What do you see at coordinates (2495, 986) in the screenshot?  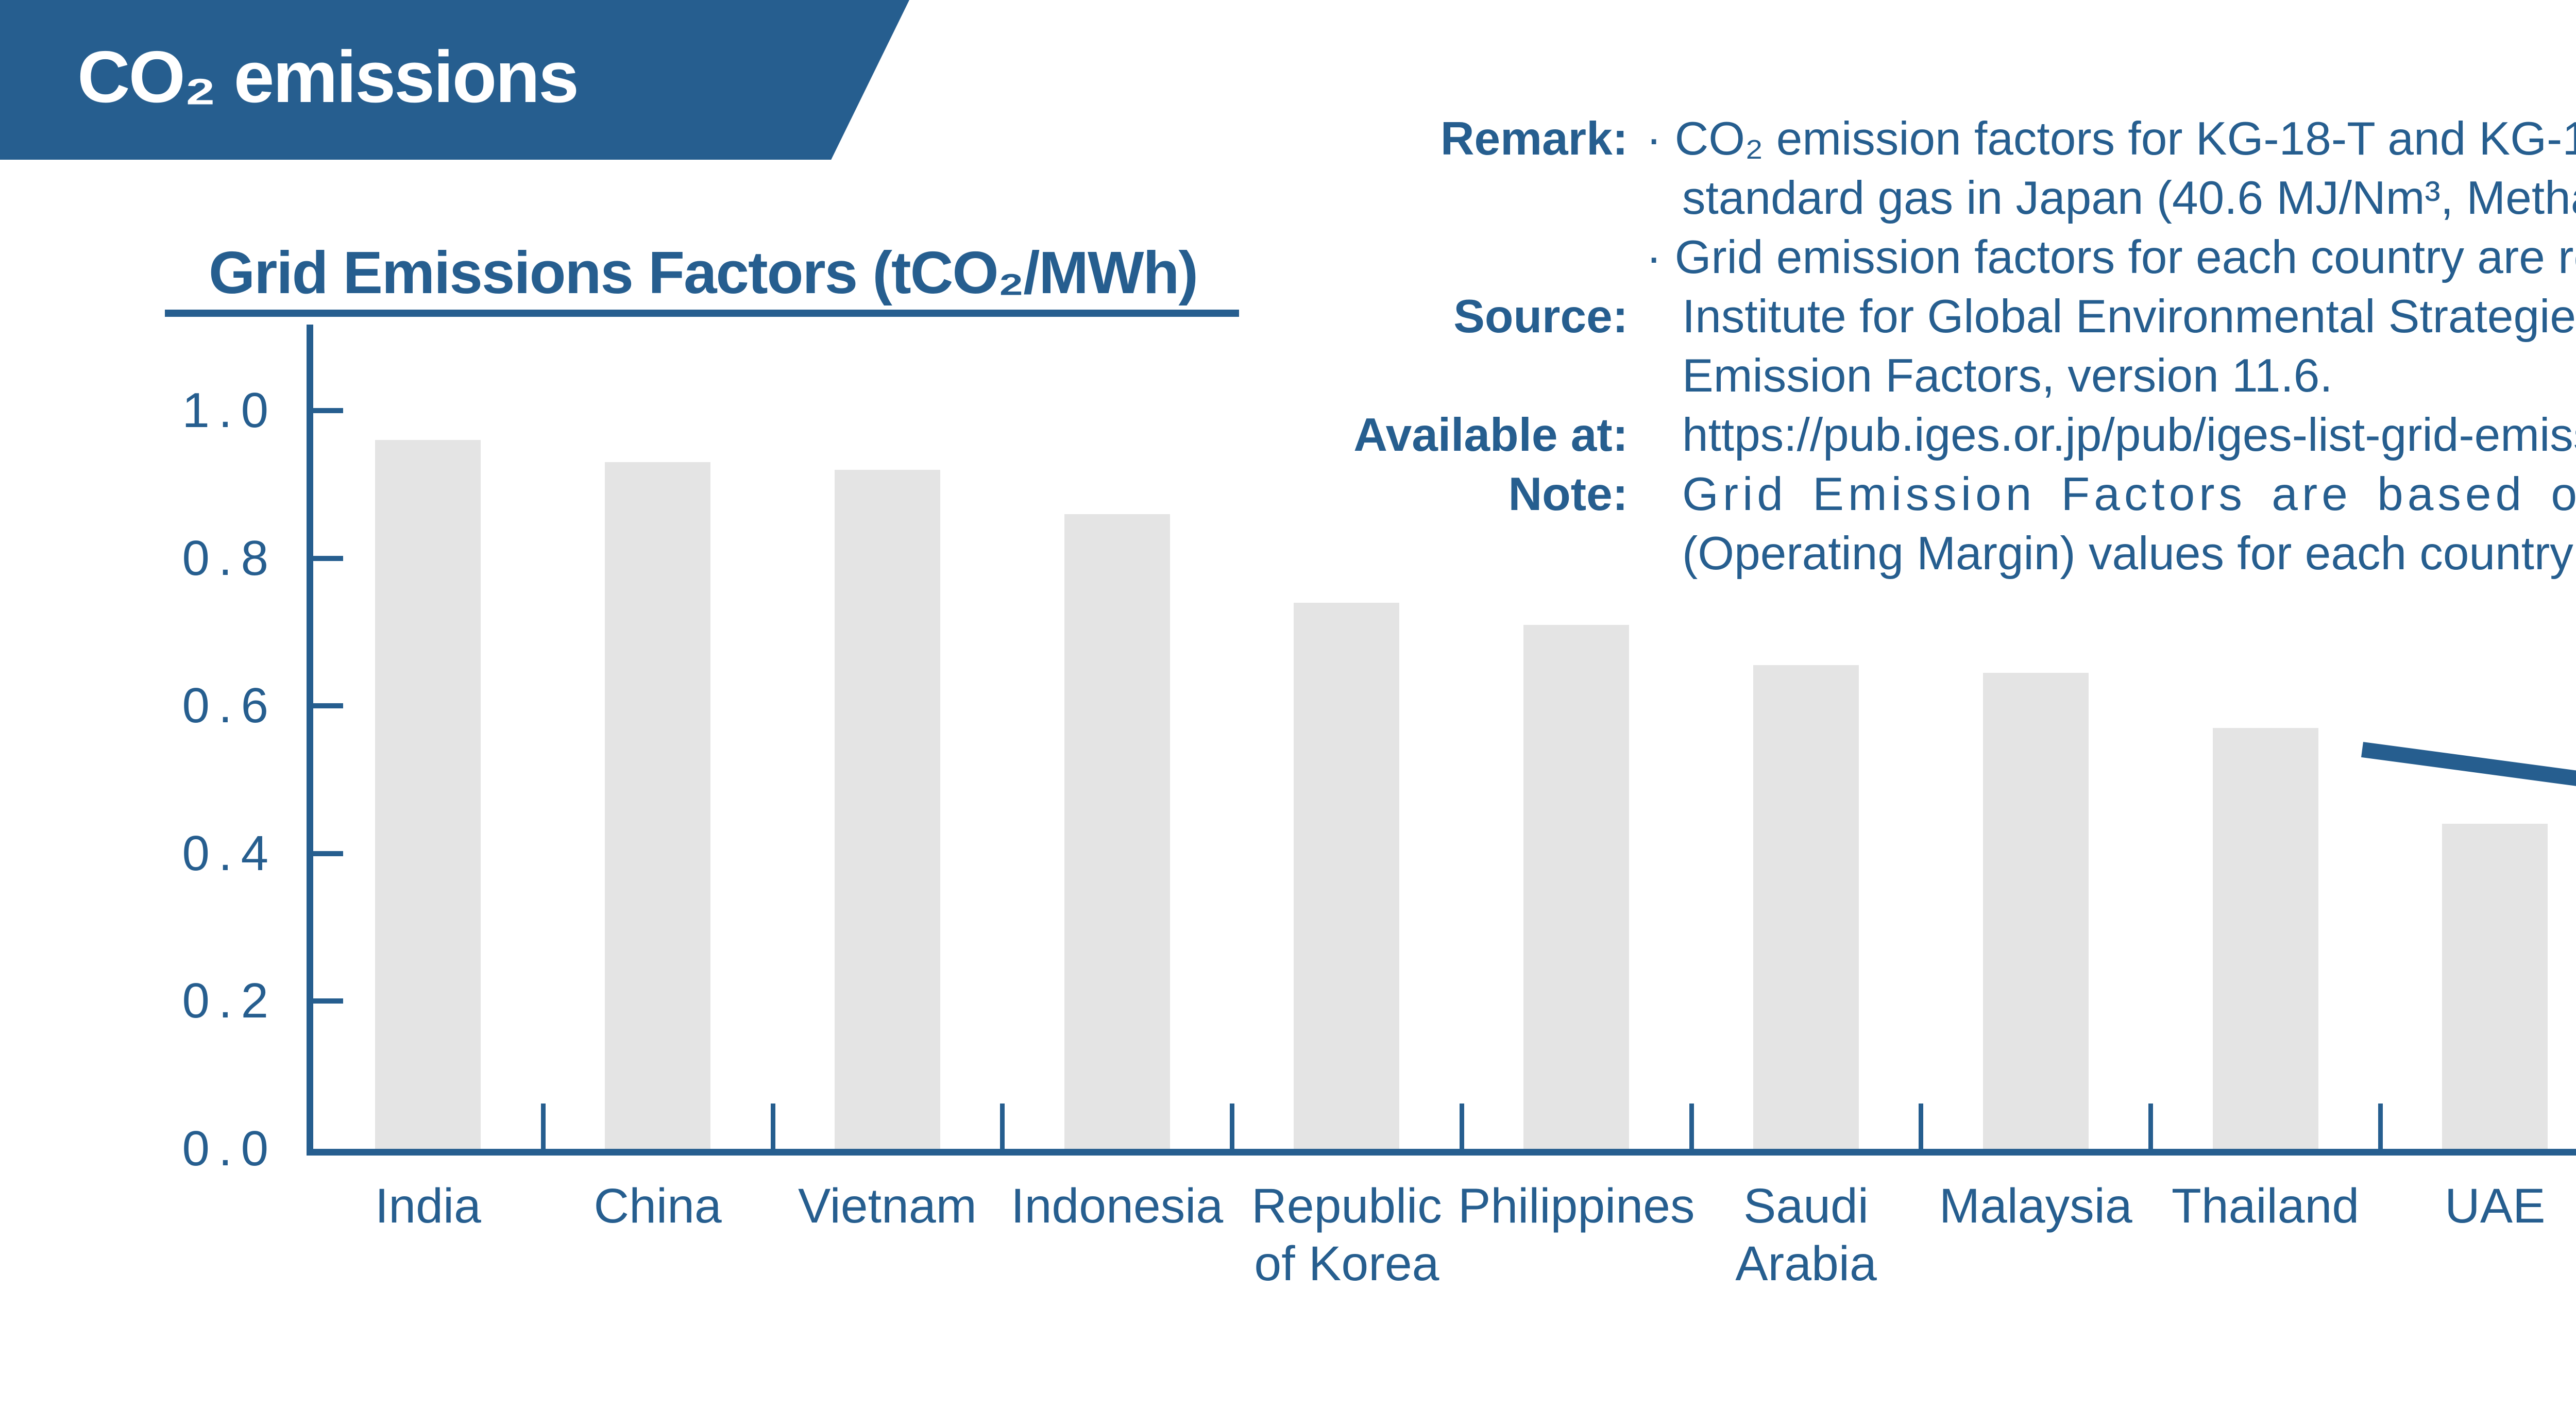 I see `bar-uae` at bounding box center [2495, 986].